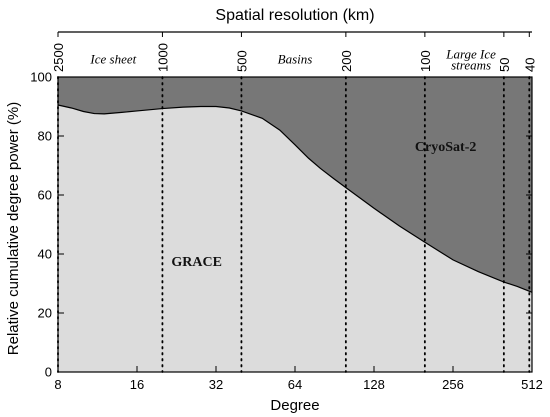 The width and height of the screenshot is (550, 417). Describe the element at coordinates (294, 15) in the screenshot. I see `top-axis-title: Spatial resolution (km)` at that location.